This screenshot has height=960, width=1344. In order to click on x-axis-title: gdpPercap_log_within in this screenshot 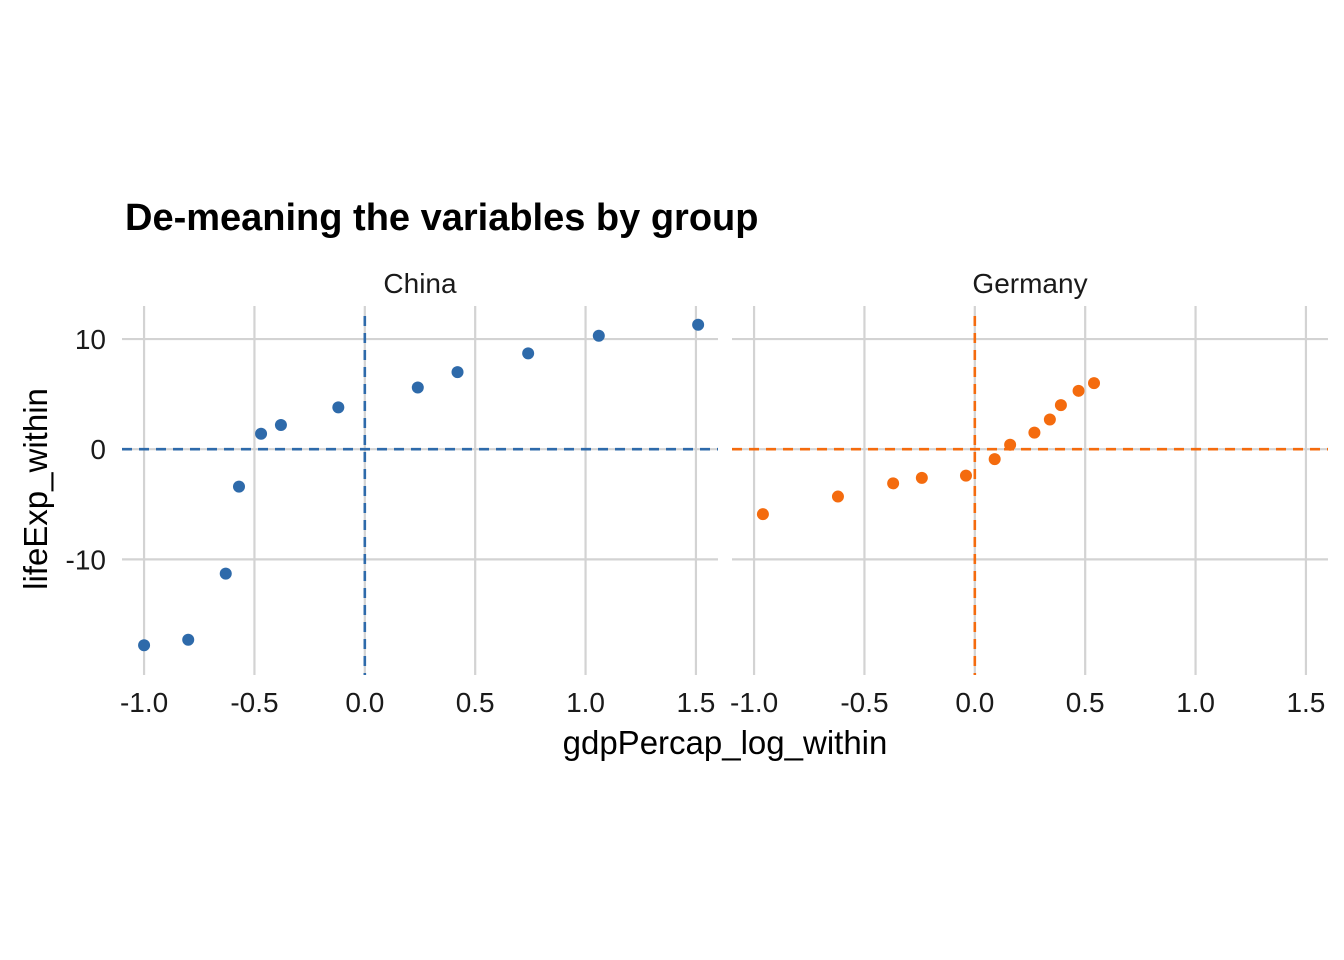, I will do `click(725, 742)`.